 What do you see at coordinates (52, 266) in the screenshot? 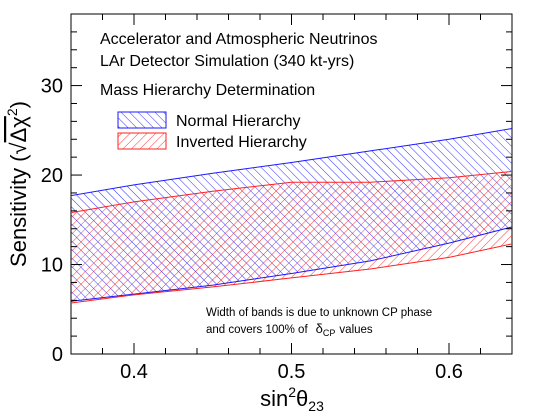
I see `y-tick-label: 10` at bounding box center [52, 266].